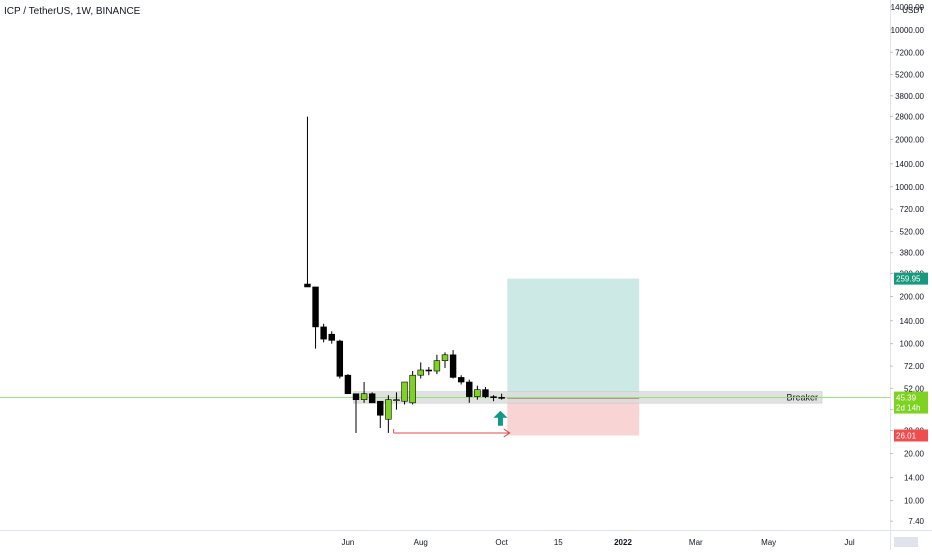  I want to click on y-tick-label: 5200.00, so click(909, 74).